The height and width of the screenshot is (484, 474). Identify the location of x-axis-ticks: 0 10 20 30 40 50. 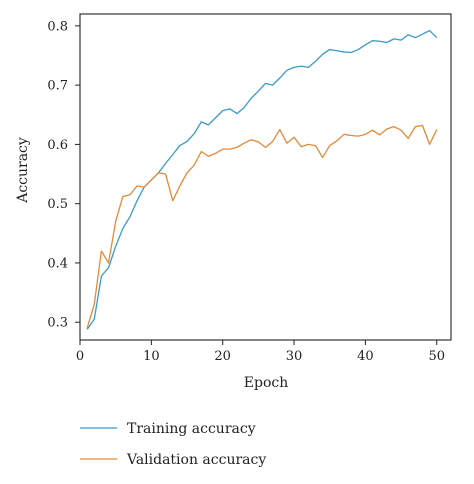
(260, 352).